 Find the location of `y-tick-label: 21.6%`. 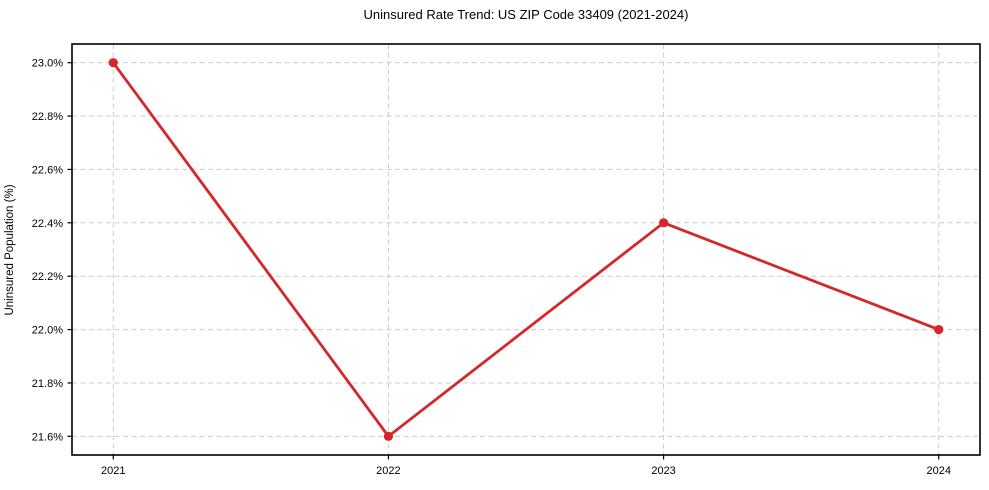

y-tick-label: 21.6% is located at coordinates (47, 437).